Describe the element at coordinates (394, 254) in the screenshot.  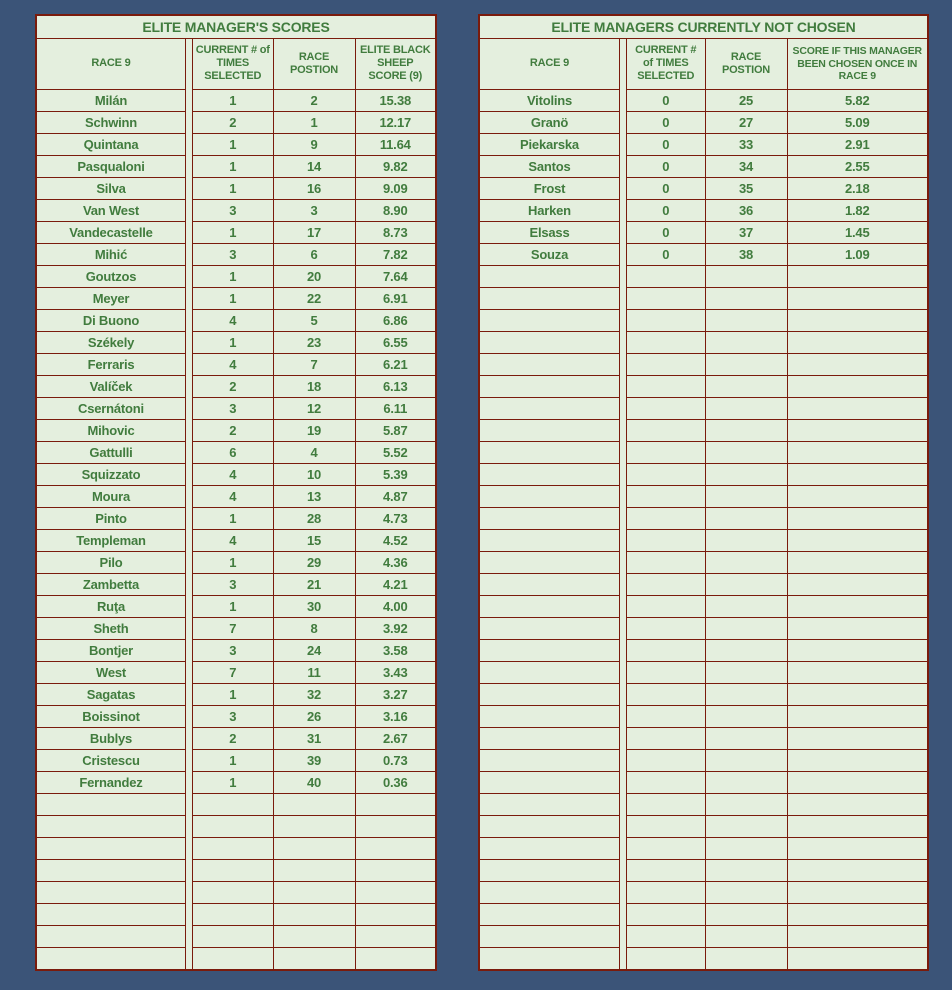
I see `cell: 7.82` at that location.